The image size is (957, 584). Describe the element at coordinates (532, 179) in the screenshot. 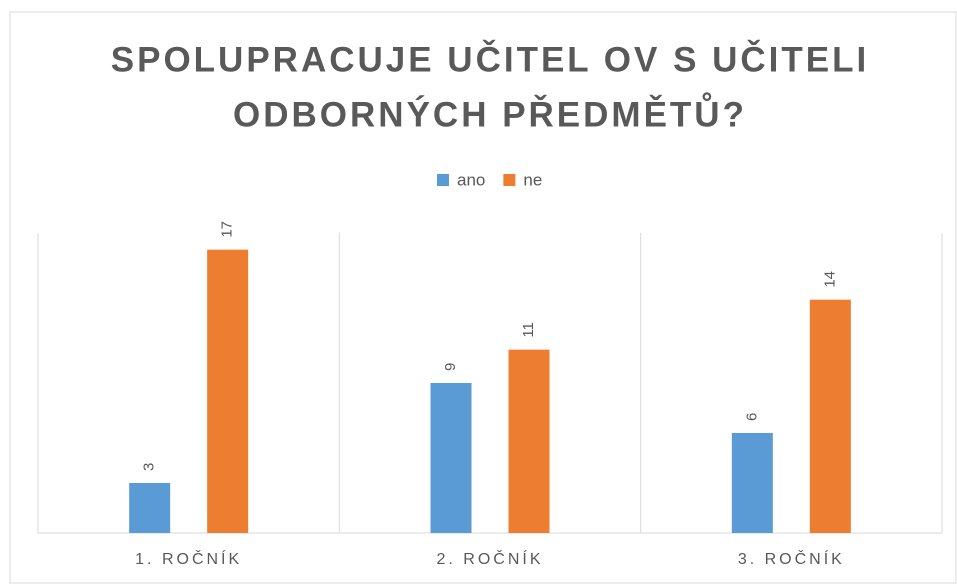

I see `legend-label: ne` at that location.